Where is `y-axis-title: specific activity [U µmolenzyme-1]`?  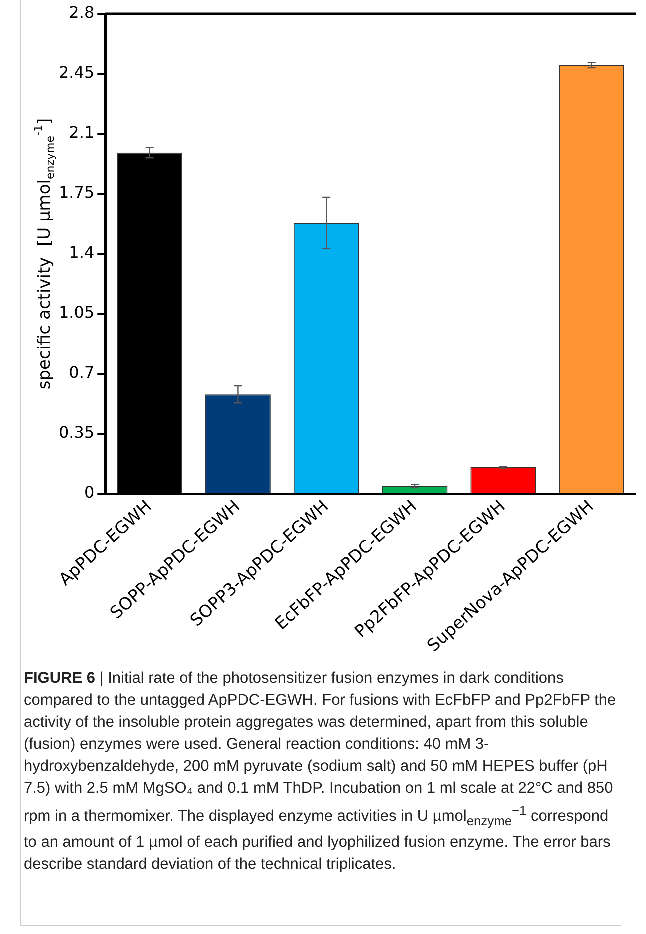 y-axis-title: specific activity [U µmolenzyme-1] is located at coordinates (44, 254).